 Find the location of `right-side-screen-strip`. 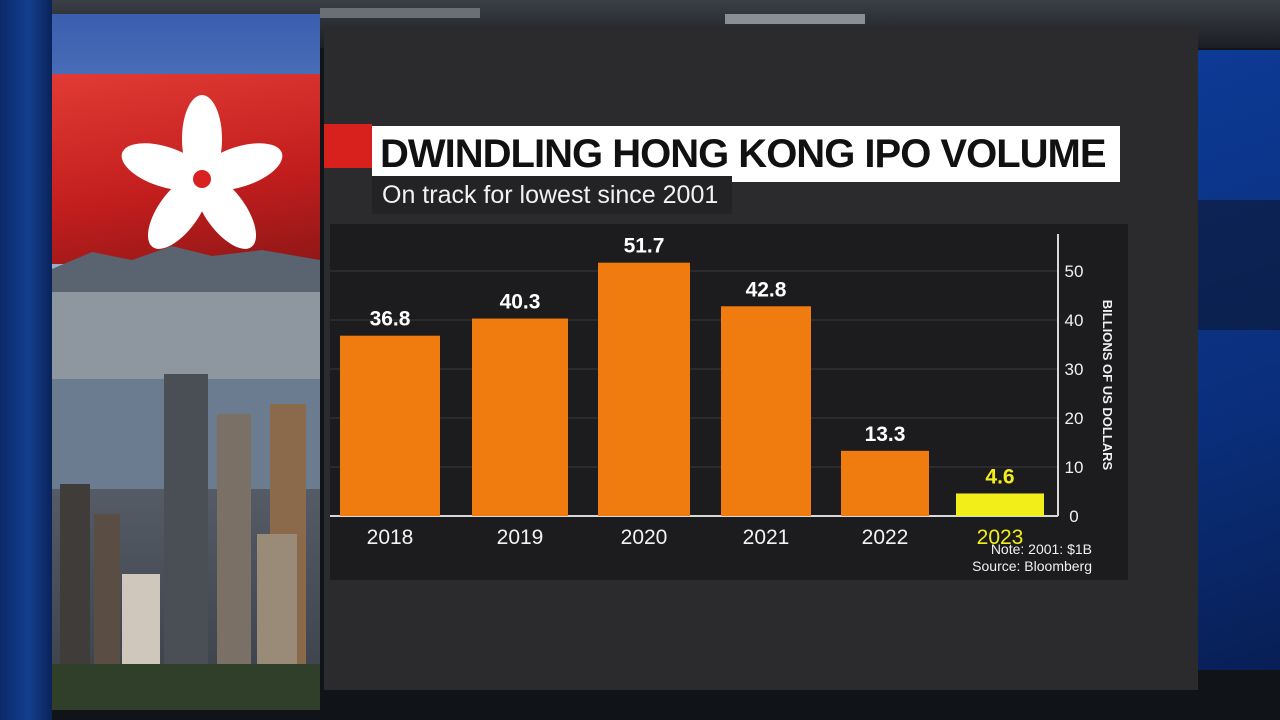

right-side-screen-strip is located at coordinates (1239, 265).